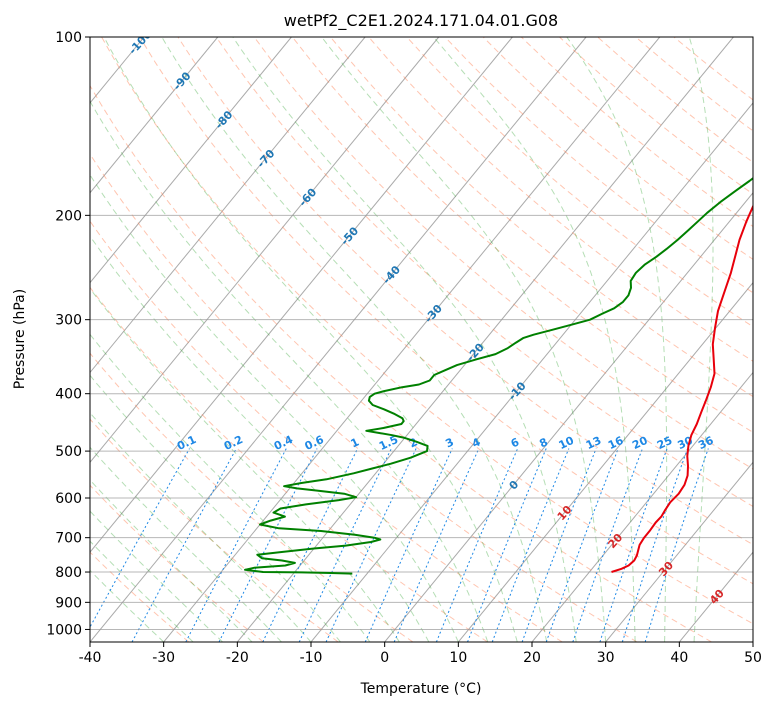 The height and width of the screenshot is (708, 775). I want to click on isotherm-label: -50, so click(349, 236).